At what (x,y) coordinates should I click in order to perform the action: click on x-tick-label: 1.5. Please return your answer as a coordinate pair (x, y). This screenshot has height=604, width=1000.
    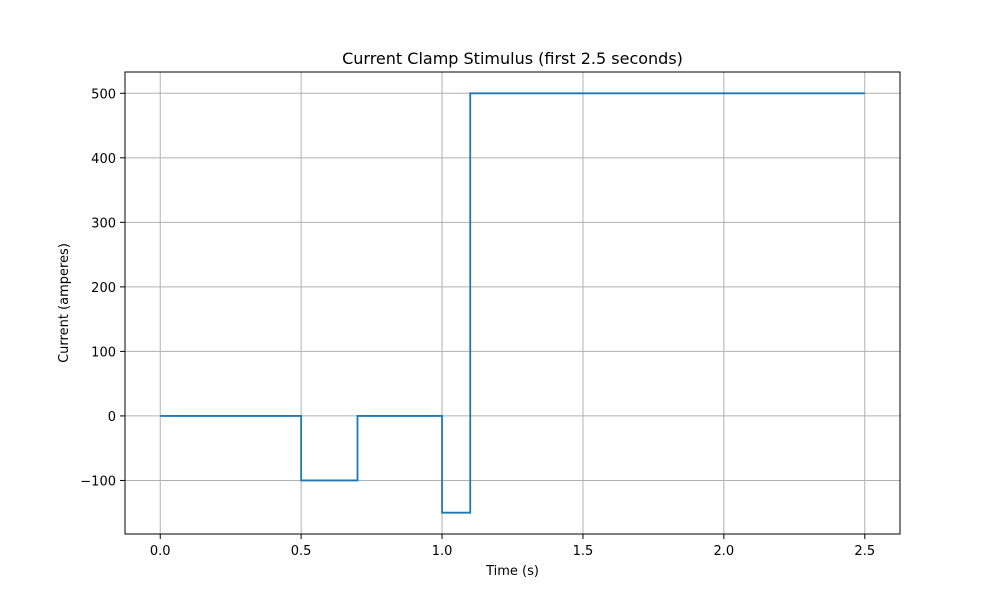
    Looking at the image, I should click on (583, 551).